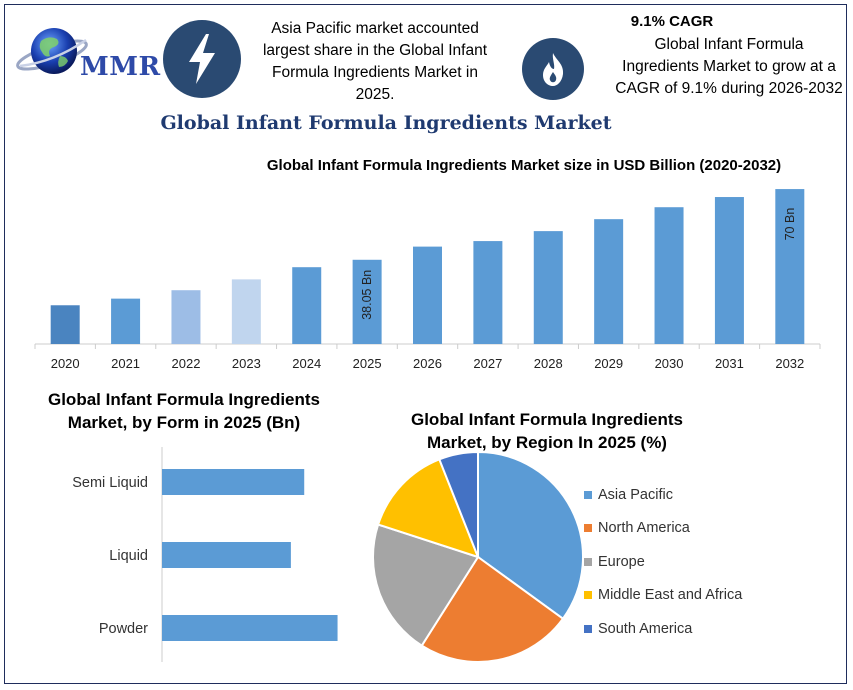 The width and height of the screenshot is (853, 690). I want to click on x-tick-label: 2022, so click(186, 363).